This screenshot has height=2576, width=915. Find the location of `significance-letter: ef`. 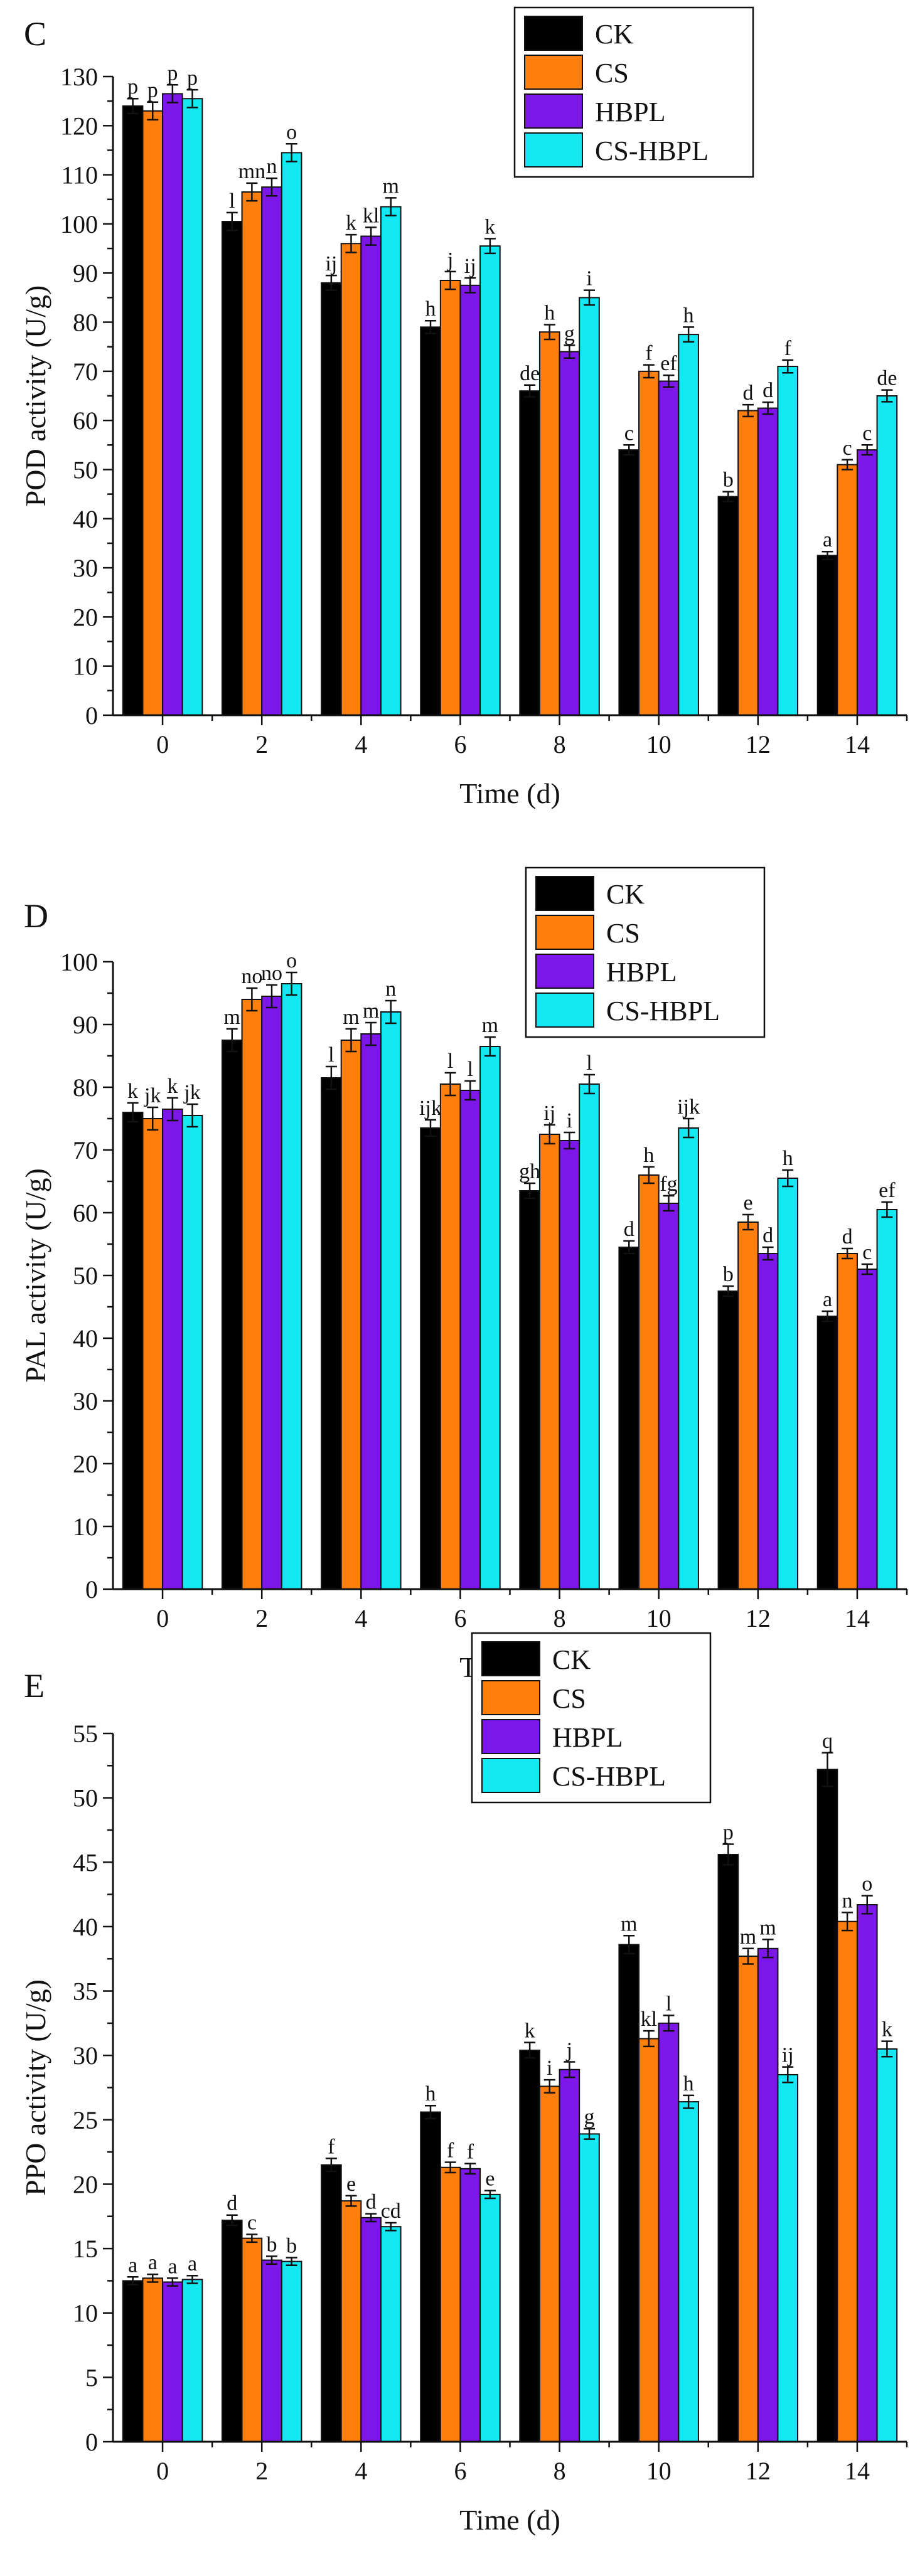

significance-letter: ef is located at coordinates (668, 363).